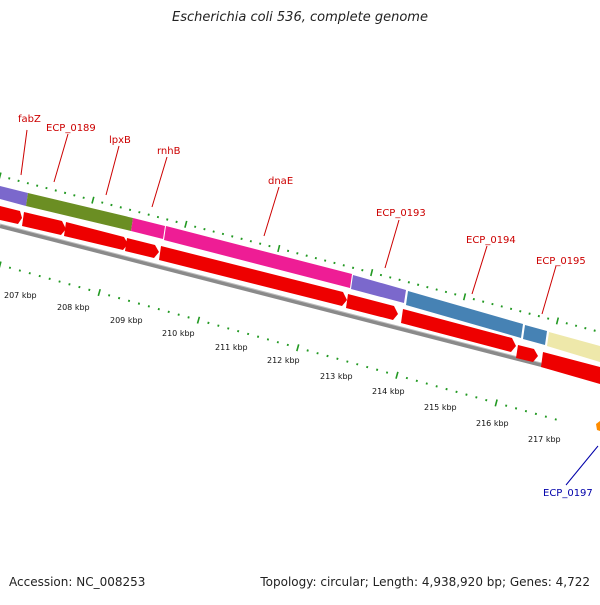  What do you see at coordinates (14, 196) in the screenshot?
I see `gene-block-fabZ` at bounding box center [14, 196].